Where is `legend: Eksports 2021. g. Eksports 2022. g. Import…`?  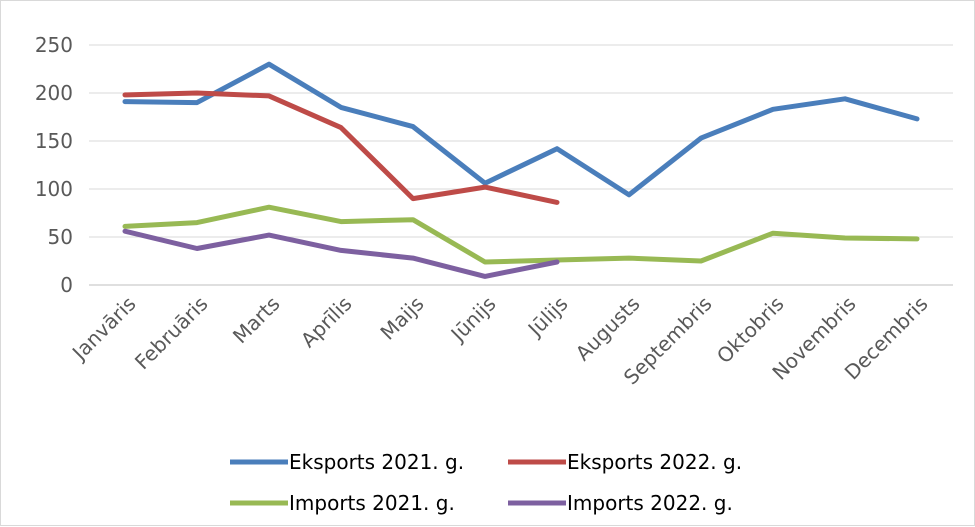 legend: Eksports 2021. g. Eksports 2022. g. Import… is located at coordinates (486, 482).